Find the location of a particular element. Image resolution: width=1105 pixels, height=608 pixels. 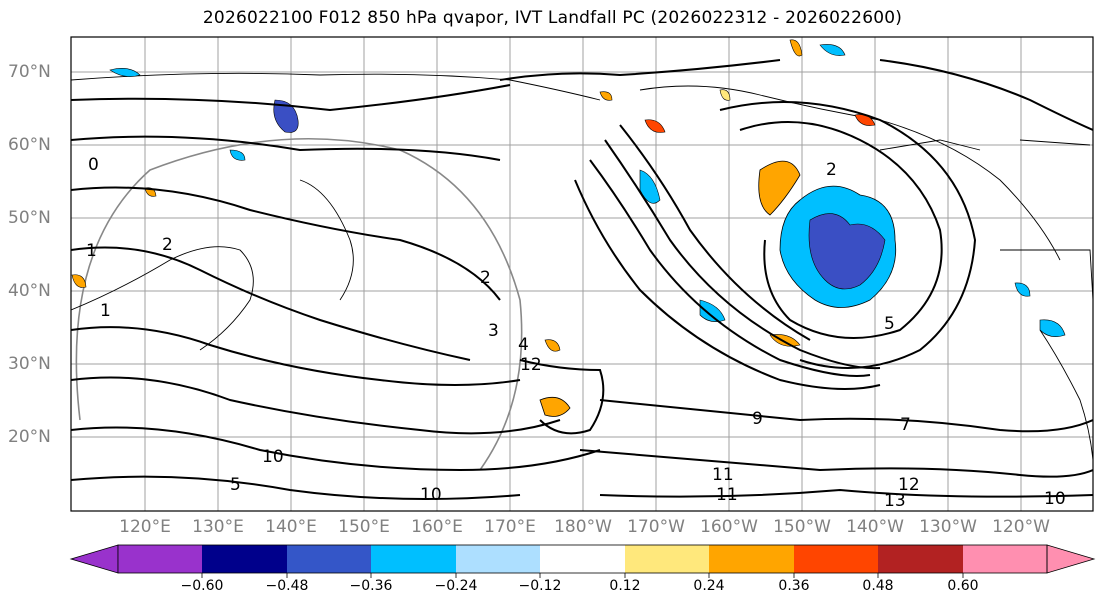

lon-label: 120°W is located at coordinates (1021, 527).